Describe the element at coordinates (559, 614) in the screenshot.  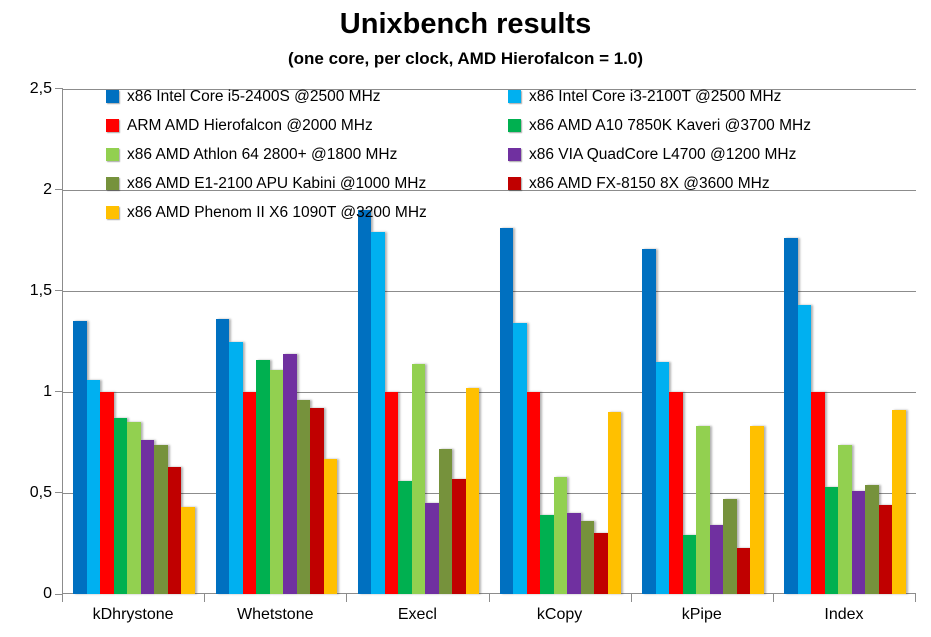
I see `x-axis-category-label: kCopy` at that location.